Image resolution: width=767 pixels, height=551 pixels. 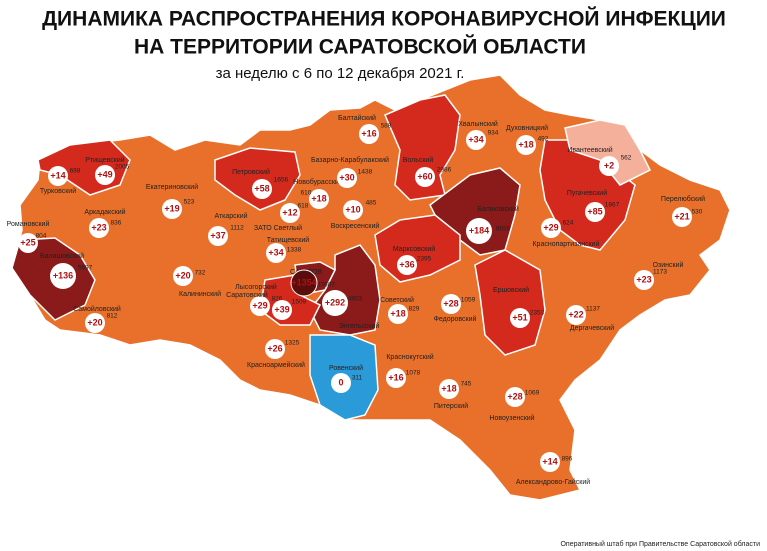 What do you see at coordinates (414, 309) in the screenshot?
I see `district-total: 829` at bounding box center [414, 309].